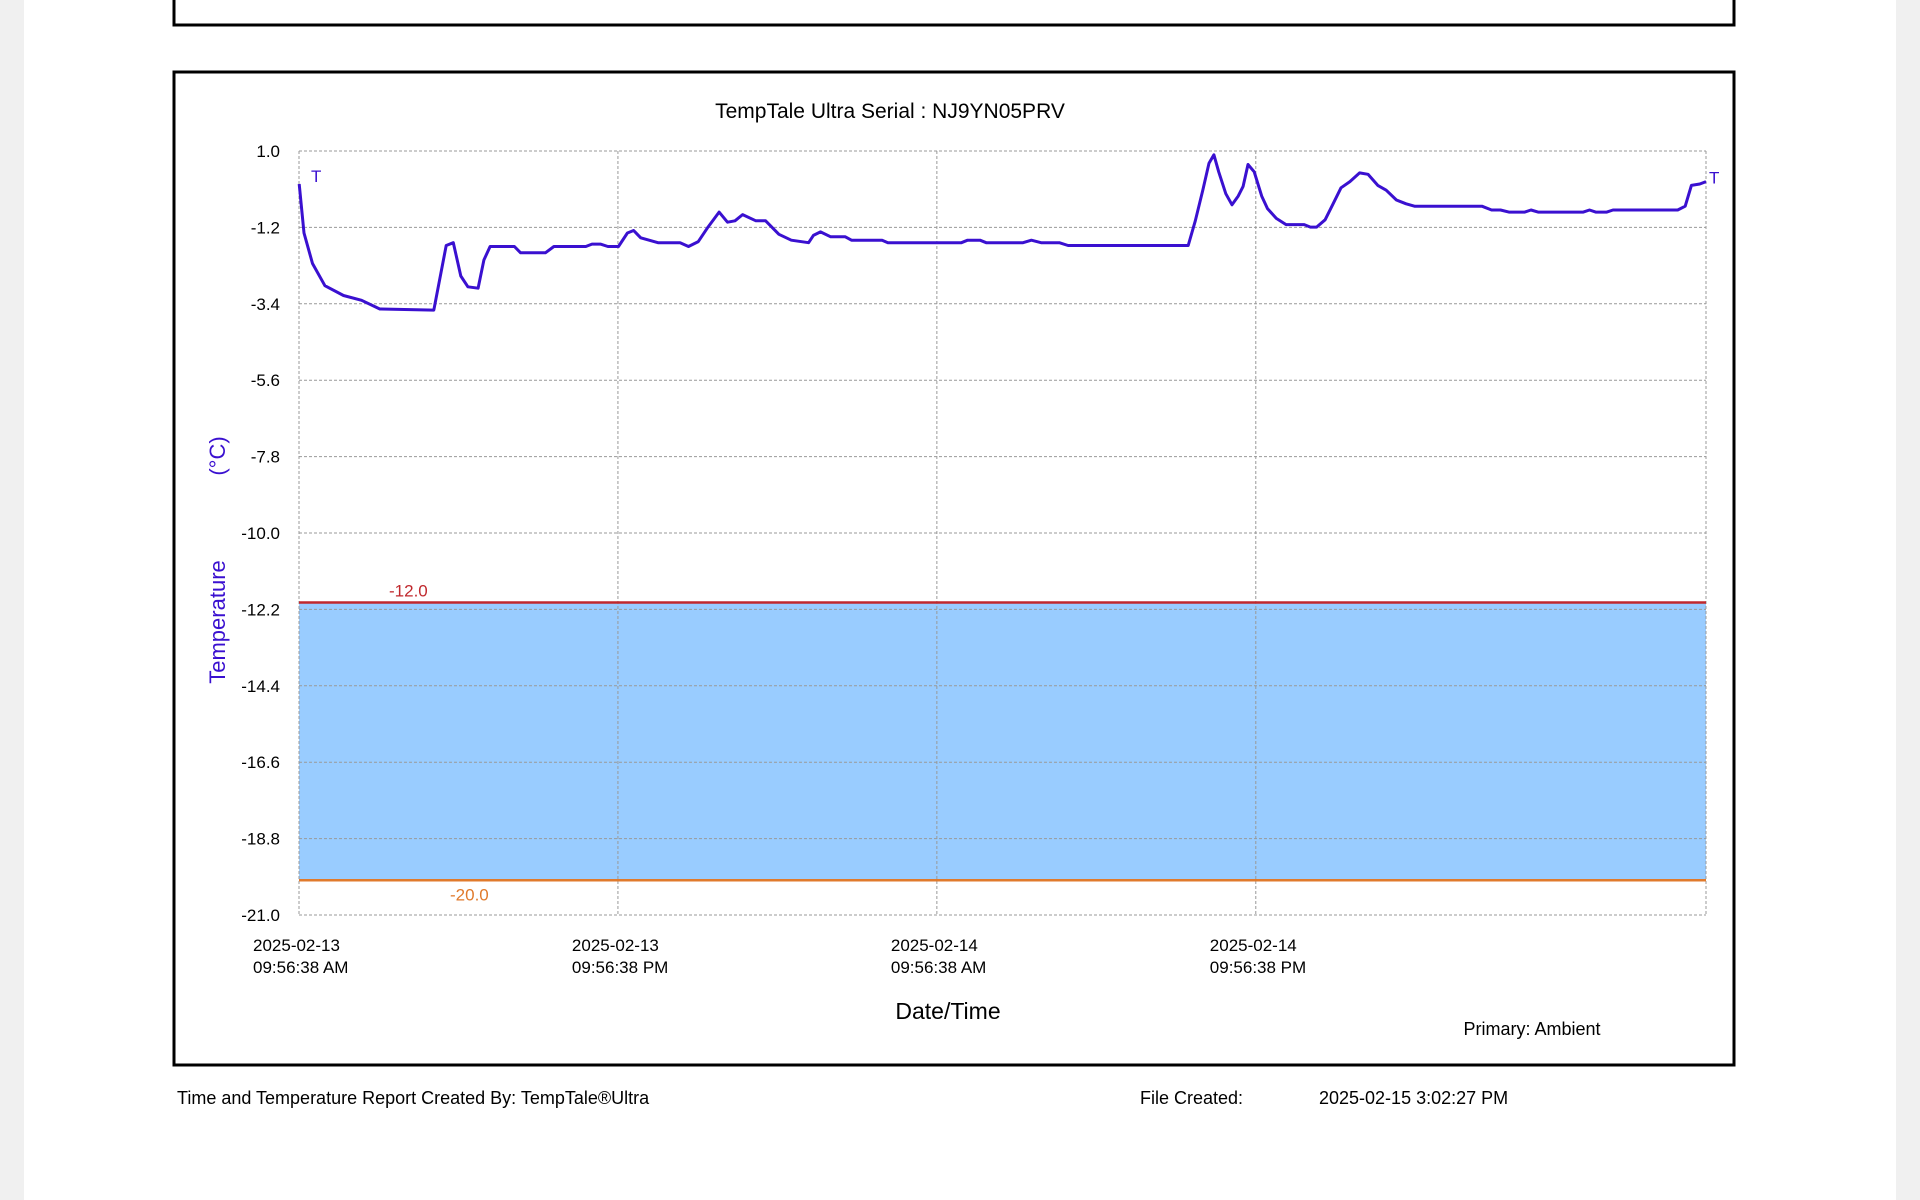  Describe the element at coordinates (954, 13) in the screenshot. I see `top-frame` at that location.